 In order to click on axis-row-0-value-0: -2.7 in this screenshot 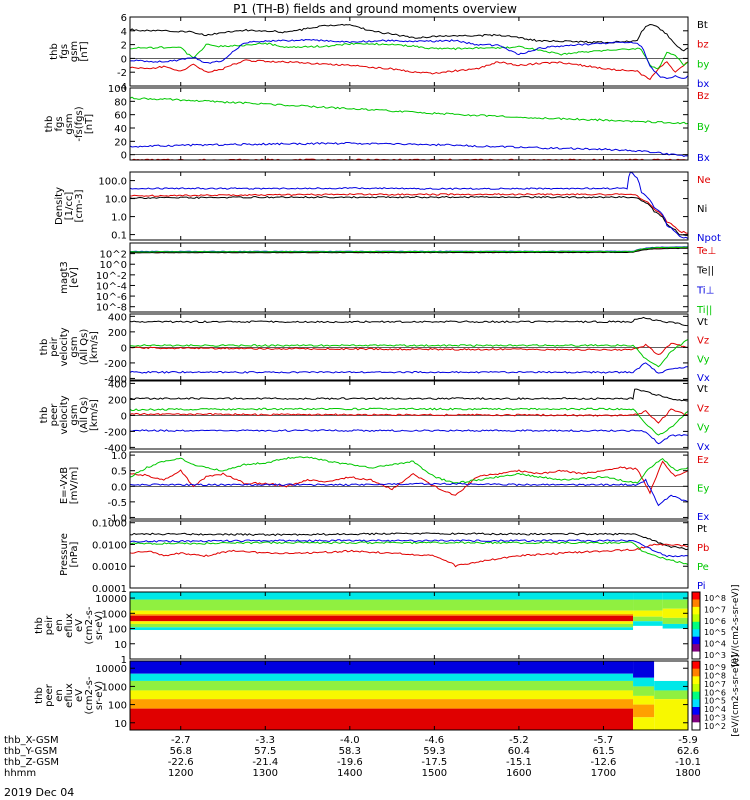, I will do `click(181, 740)`.